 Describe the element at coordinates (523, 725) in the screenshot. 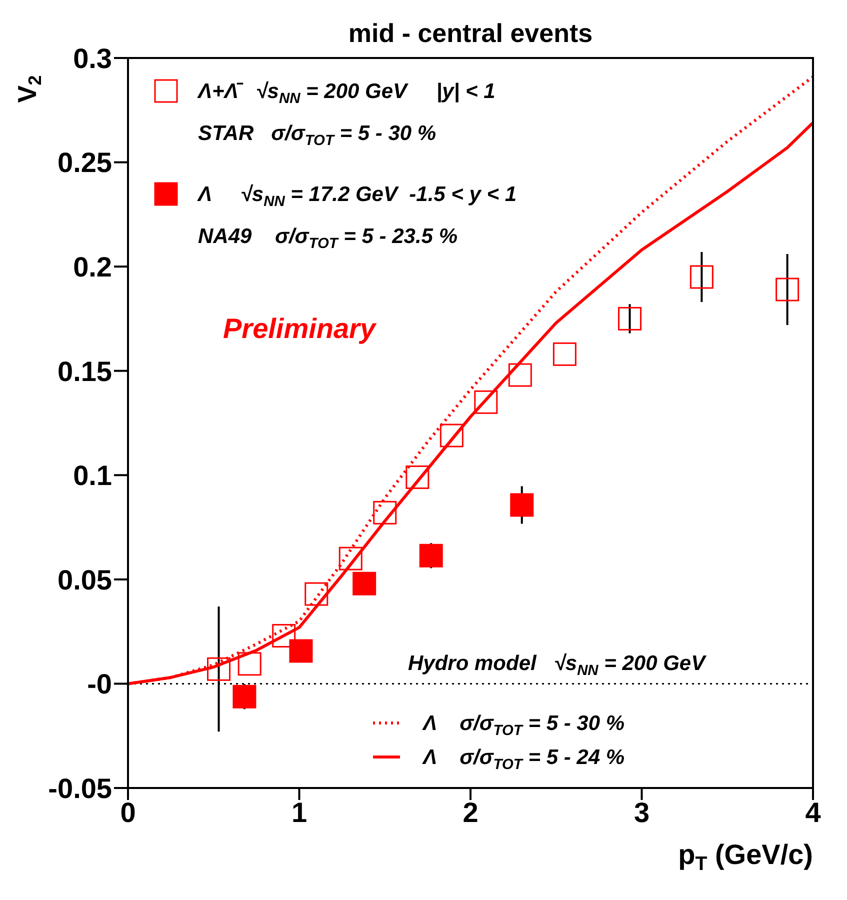

I see `legend-label: Λ σ/σ$_{TOT}$ = 5 - 30 %` at that location.